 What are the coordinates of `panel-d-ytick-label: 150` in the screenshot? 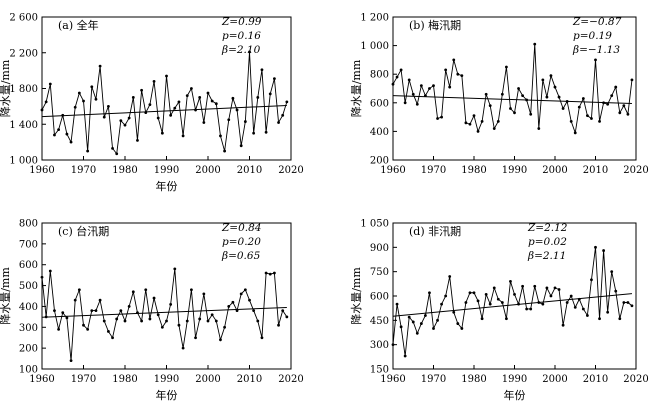 It's located at (379, 370).